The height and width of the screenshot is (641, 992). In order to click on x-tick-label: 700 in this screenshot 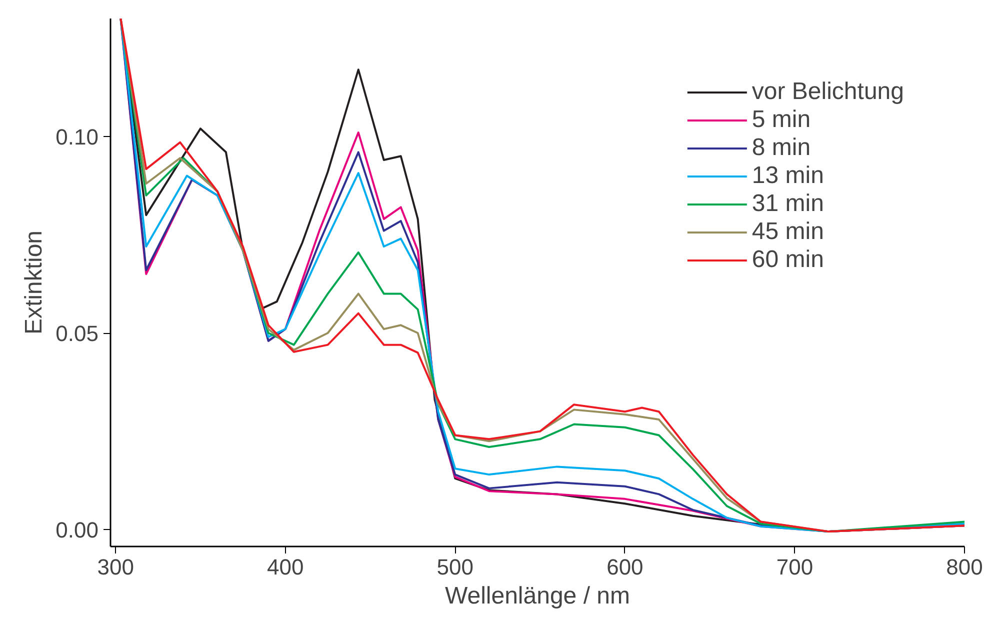, I will do `click(795, 567)`.